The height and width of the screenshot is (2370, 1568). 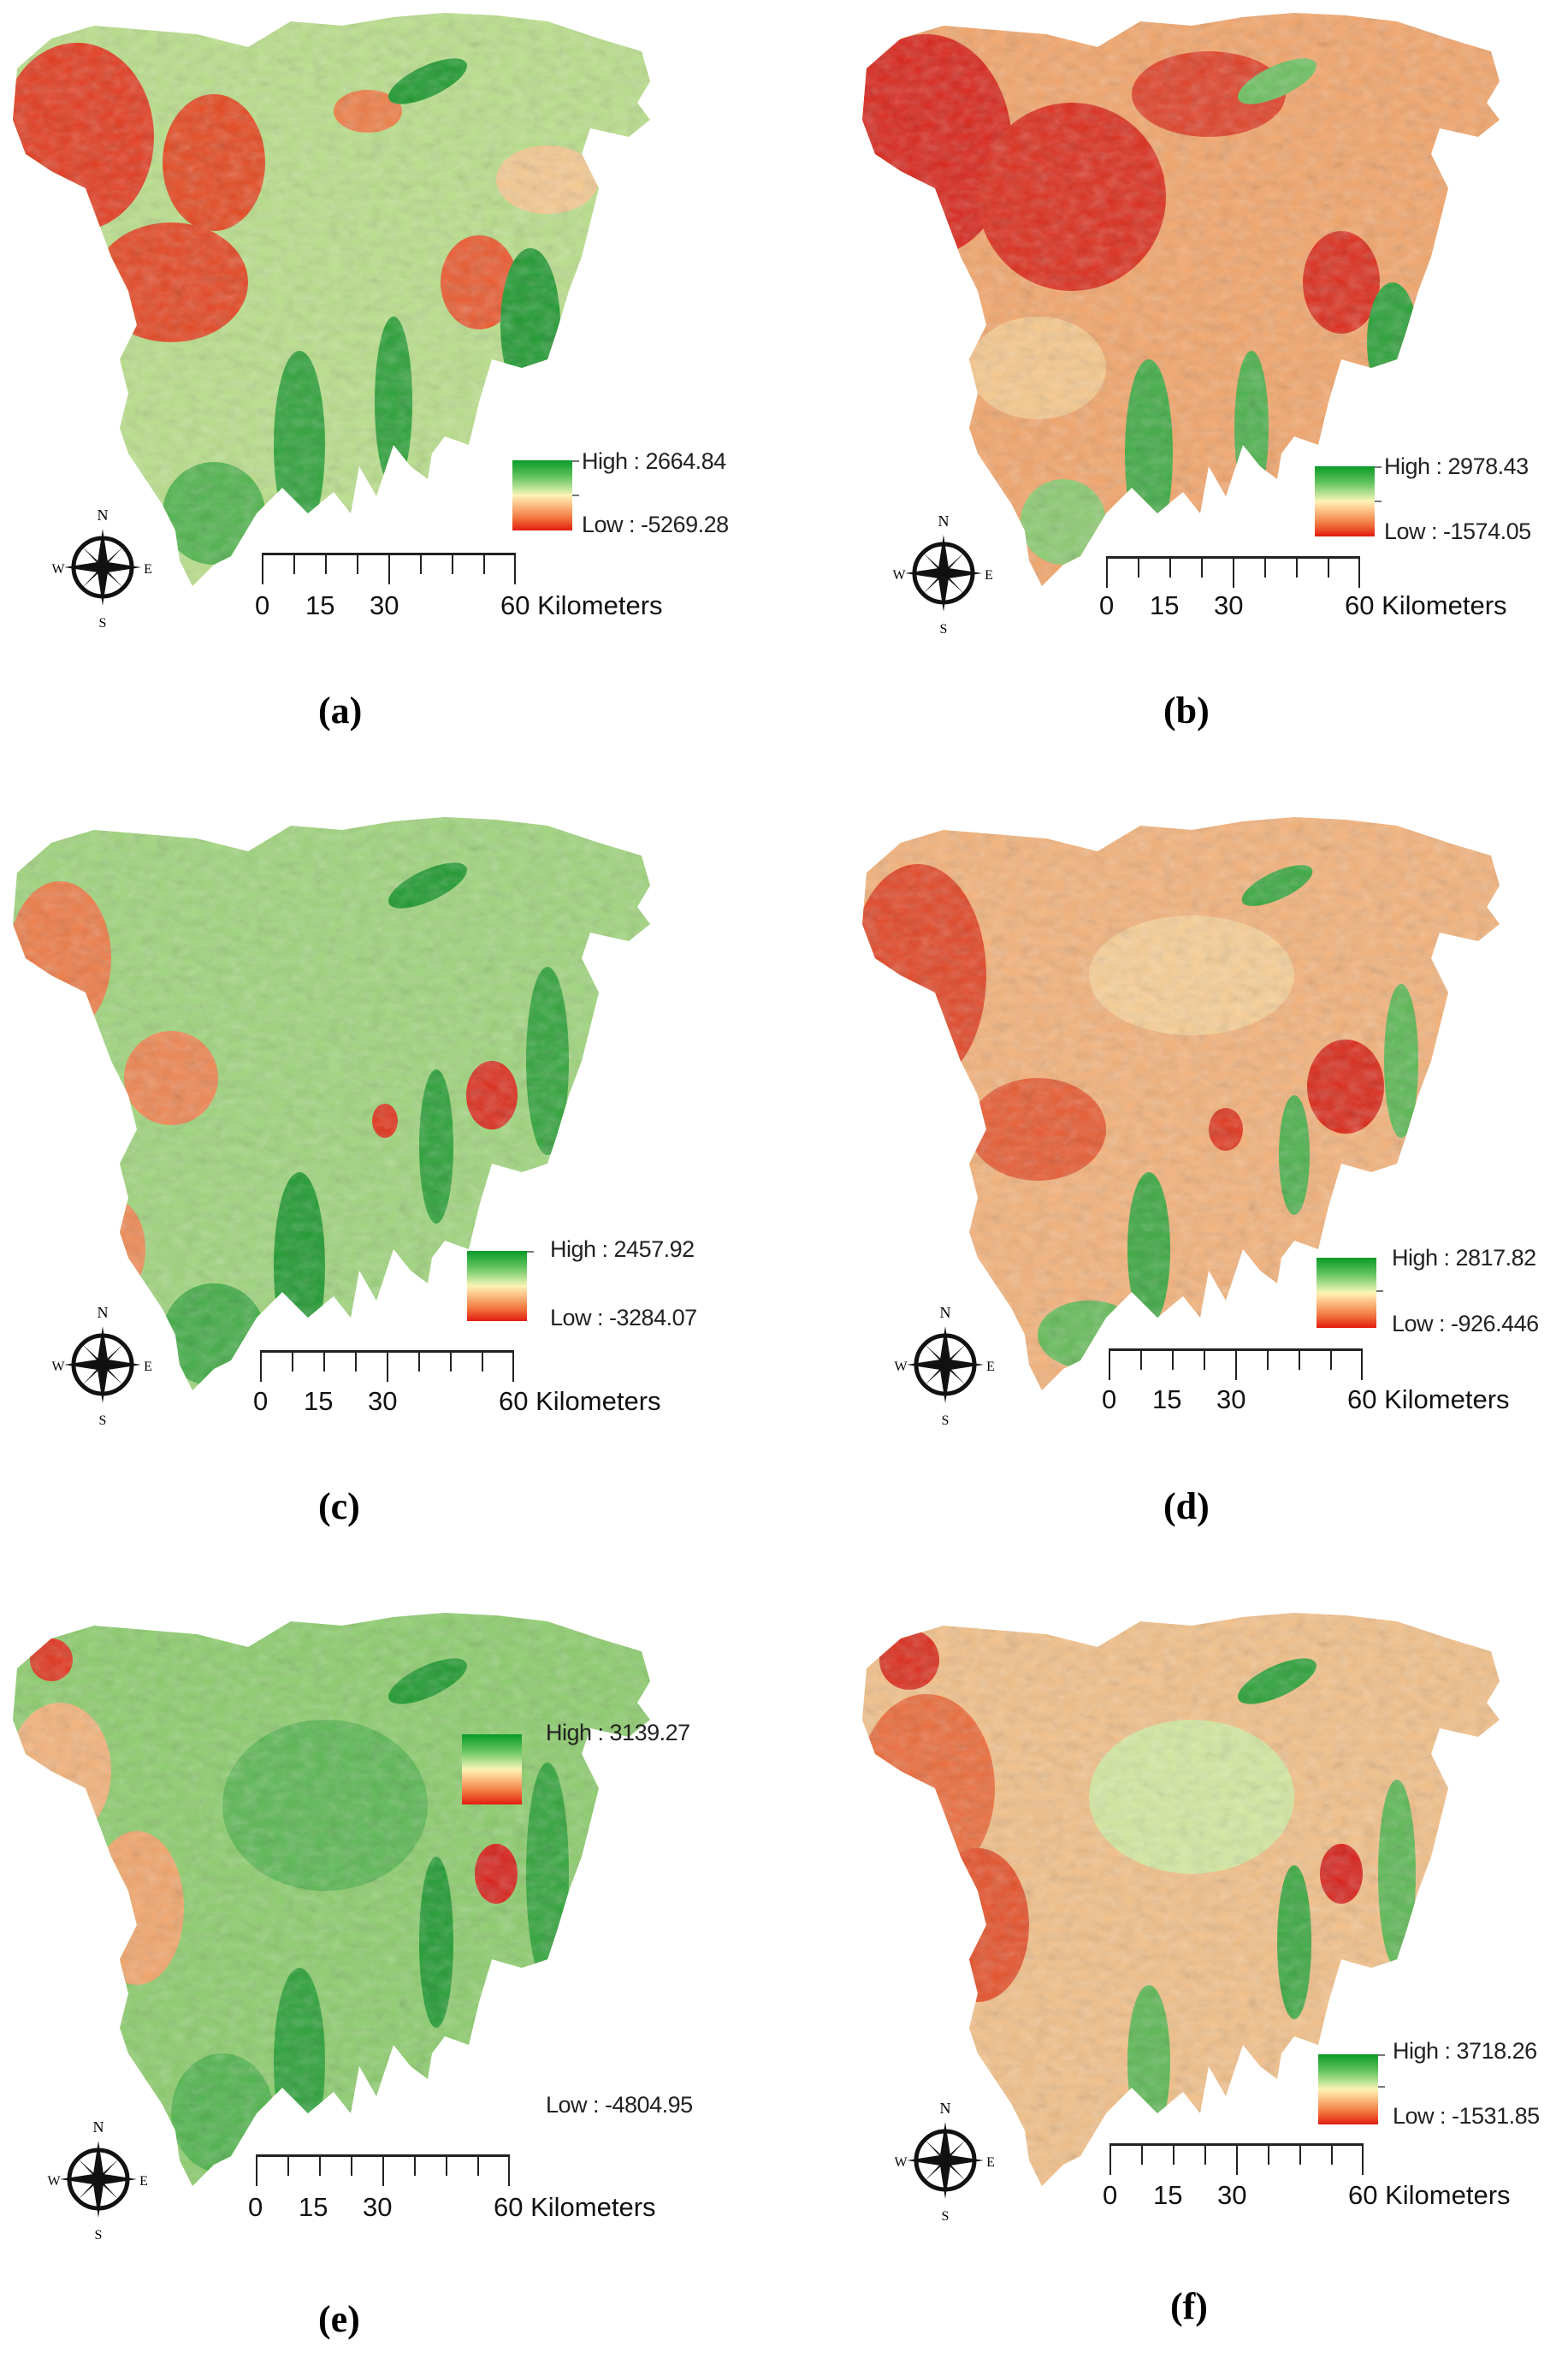 I want to click on panel-caption: (f), so click(x=1189, y=2306).